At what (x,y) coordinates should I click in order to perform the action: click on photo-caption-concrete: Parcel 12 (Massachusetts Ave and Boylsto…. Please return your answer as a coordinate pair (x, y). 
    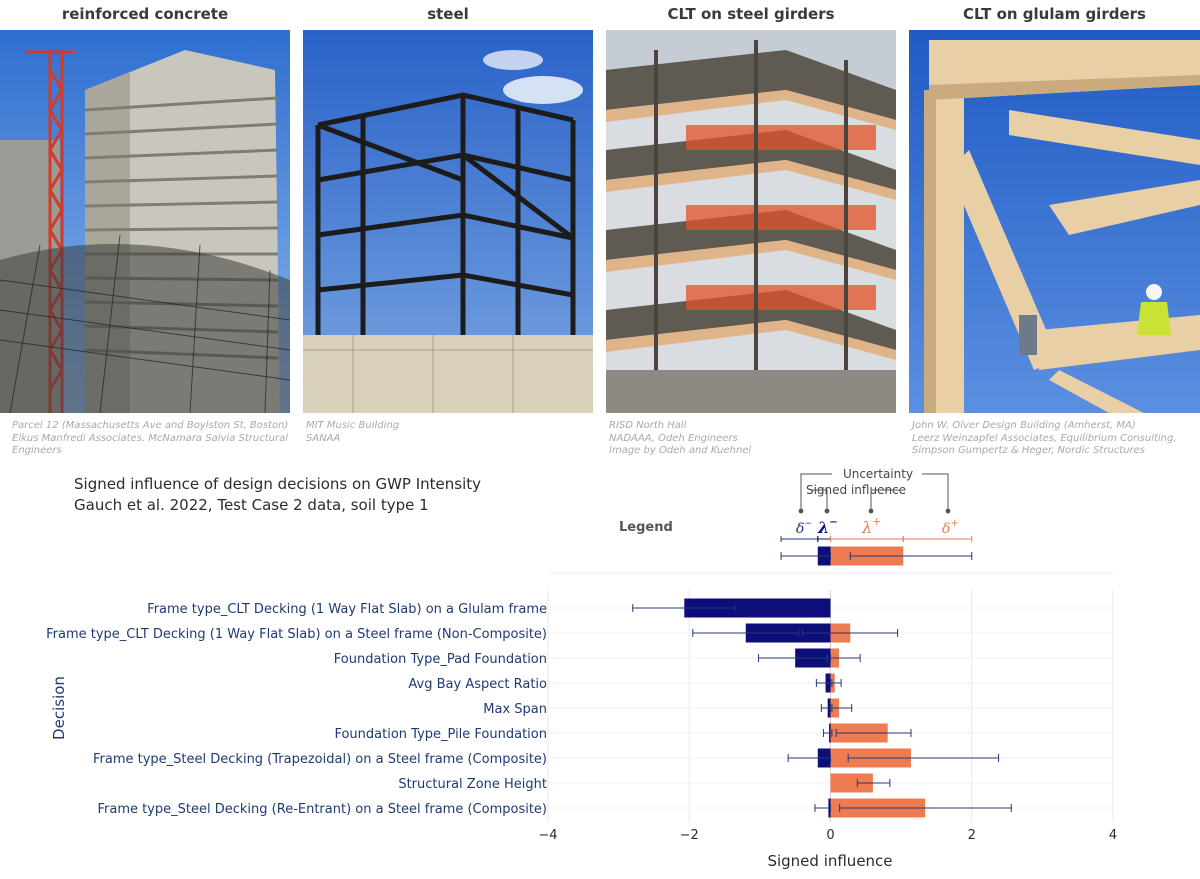
    Looking at the image, I should click on (150, 438).